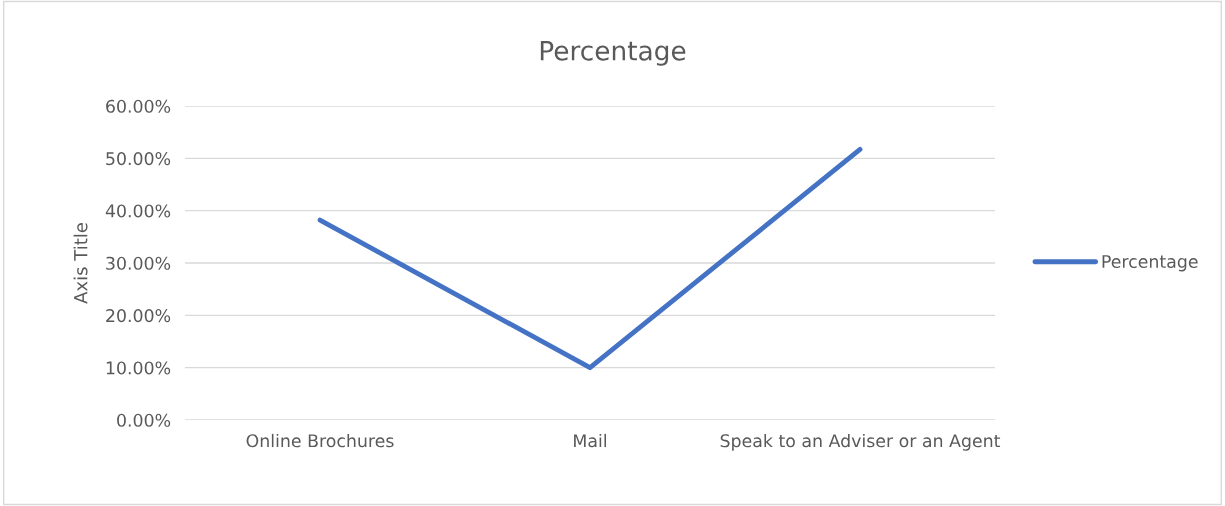 The height and width of the screenshot is (506, 1225). What do you see at coordinates (138, 263) in the screenshot?
I see `y-tick-label: 30.00%` at bounding box center [138, 263].